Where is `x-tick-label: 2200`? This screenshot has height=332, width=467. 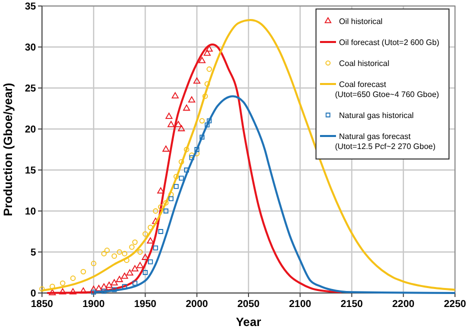 x-tick-label: 2200 is located at coordinates (403, 304).